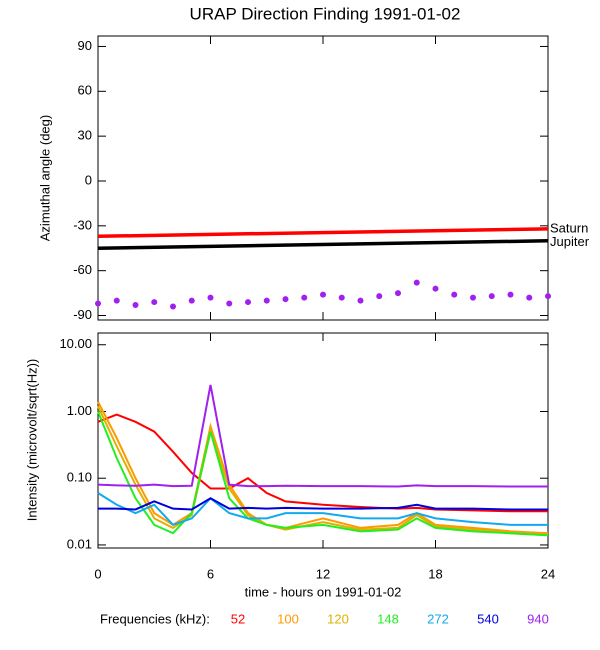 This screenshot has height=650, width=600. What do you see at coordinates (82, 269) in the screenshot?
I see `y-tick-label: -60` at bounding box center [82, 269].